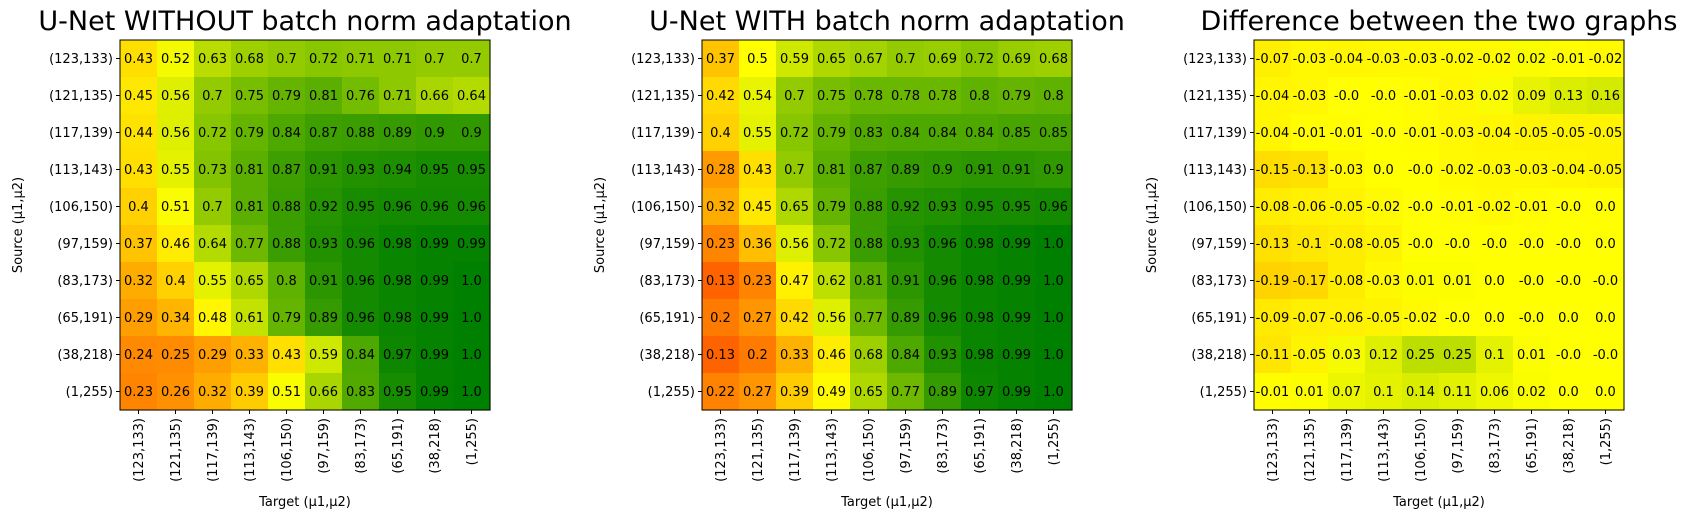 This screenshot has width=1681, height=521. Describe the element at coordinates (663, 96) in the screenshot. I see `y-tick-label: (121,135)` at that location.